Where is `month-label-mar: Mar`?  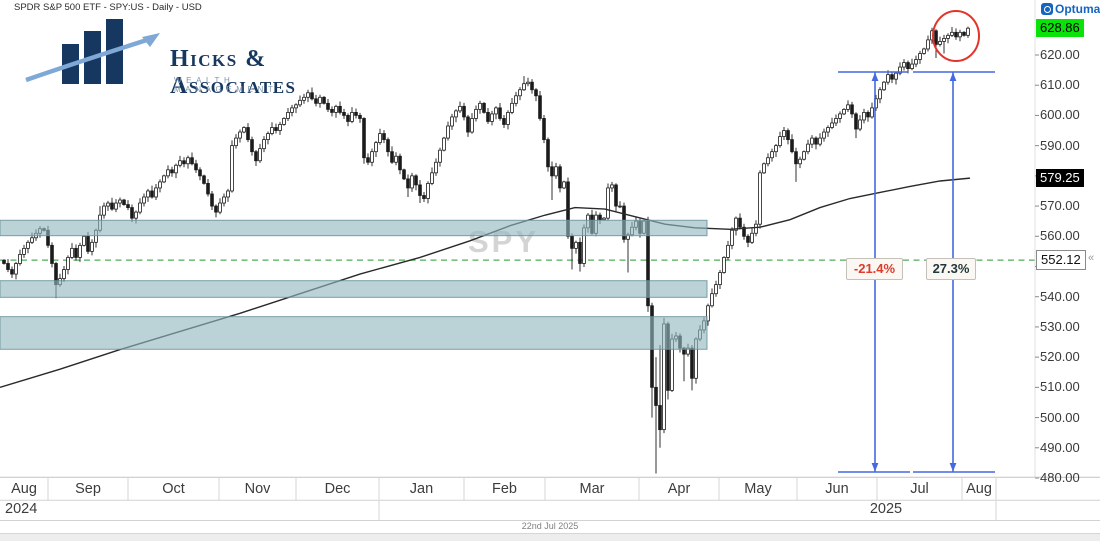 month-label-mar: Mar is located at coordinates (592, 489).